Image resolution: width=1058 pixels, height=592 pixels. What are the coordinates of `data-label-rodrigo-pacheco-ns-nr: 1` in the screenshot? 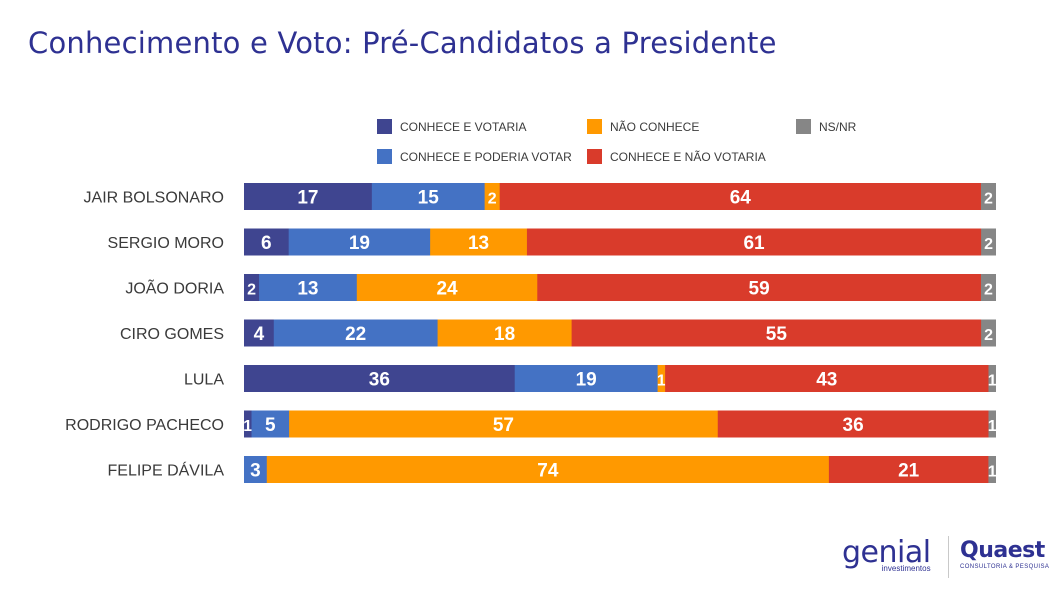 It's located at (992, 426).